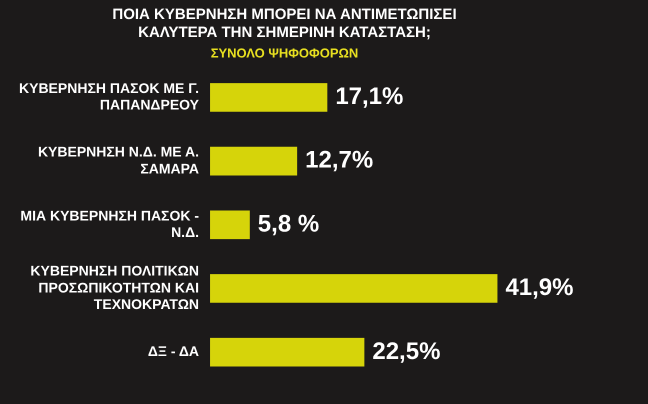 This screenshot has width=648, height=404. Describe the element at coordinates (115, 287) in the screenshot. I see `y-tick-label: ΚΥΒΕΡΝΗΣΗ ΠΟΛΙΤΙΚΩΝ ΠΡΟΣΩΠΙΚΟΤΗΤΩΝ ΚΑΙ ΤΕΧΝΟΚΡΑΤΩΝ` at that location.